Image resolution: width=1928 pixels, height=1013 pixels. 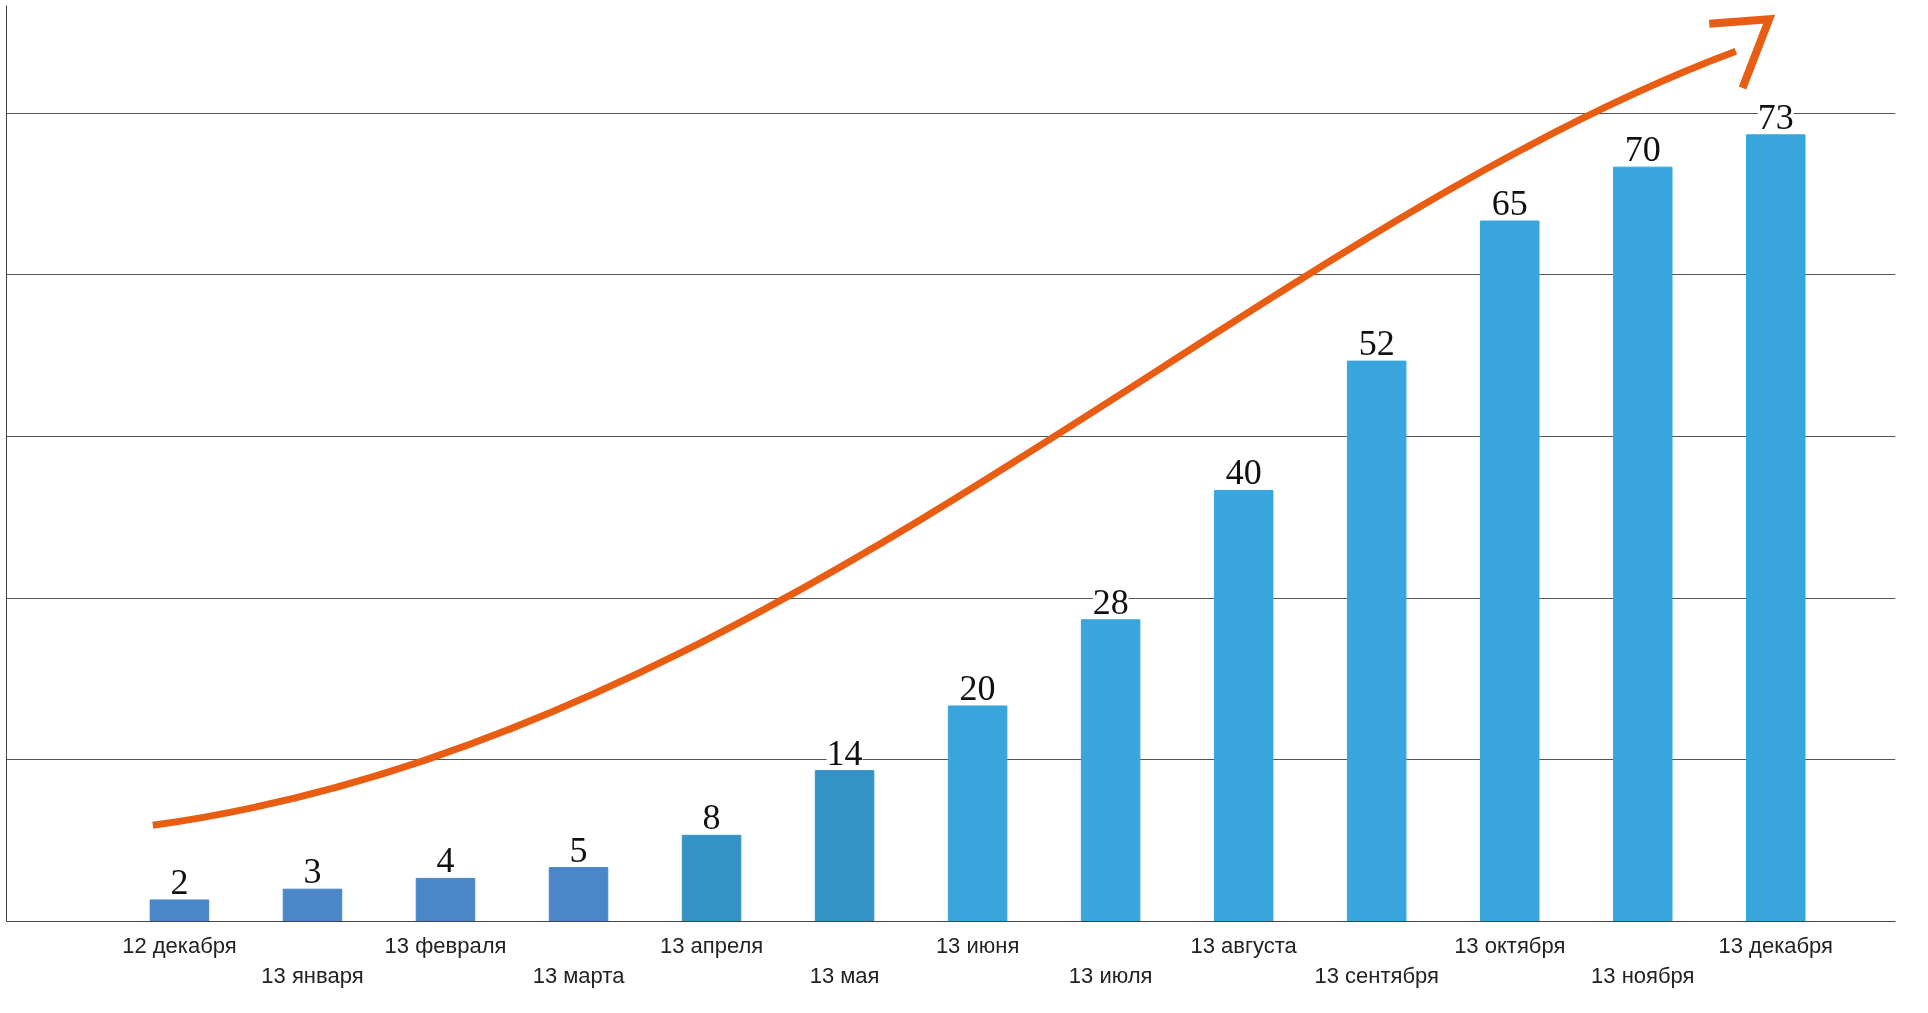 What do you see at coordinates (312, 871) in the screenshot?
I see `data-label: 3` at bounding box center [312, 871].